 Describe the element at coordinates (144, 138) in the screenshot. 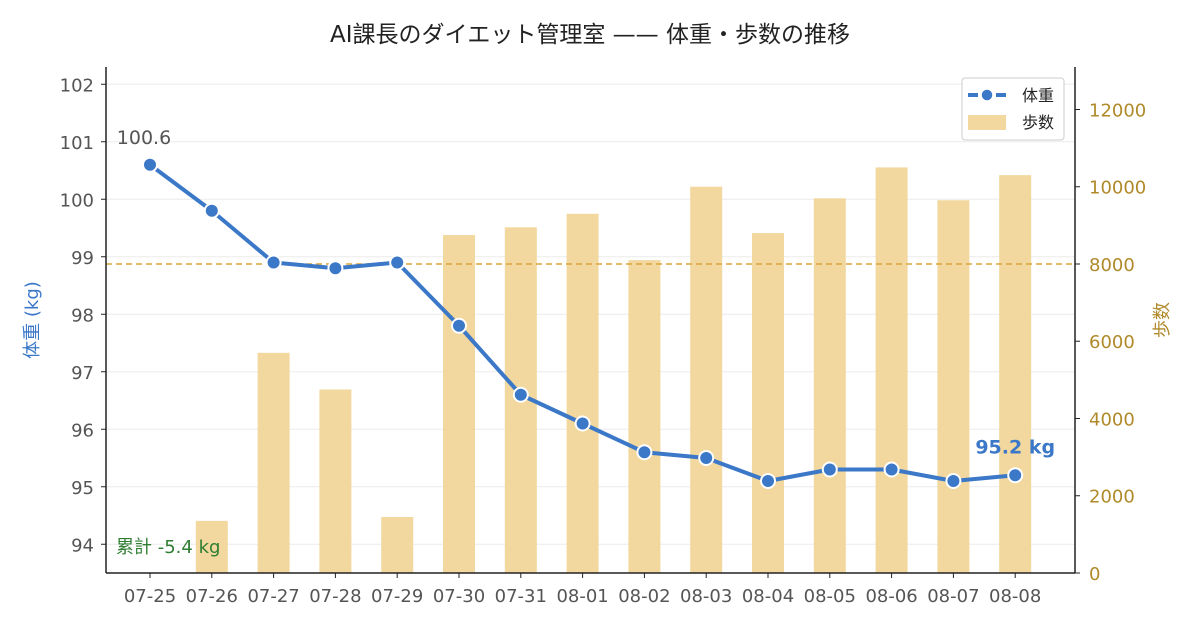

I see `start-weight-label: 100.6` at that location.